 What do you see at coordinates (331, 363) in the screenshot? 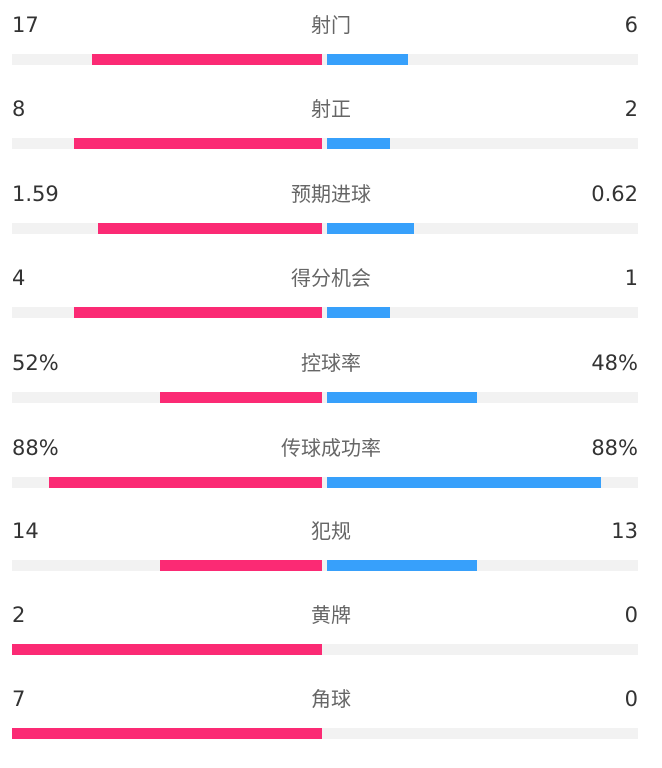
I see `stat-label: 控球率` at bounding box center [331, 363].